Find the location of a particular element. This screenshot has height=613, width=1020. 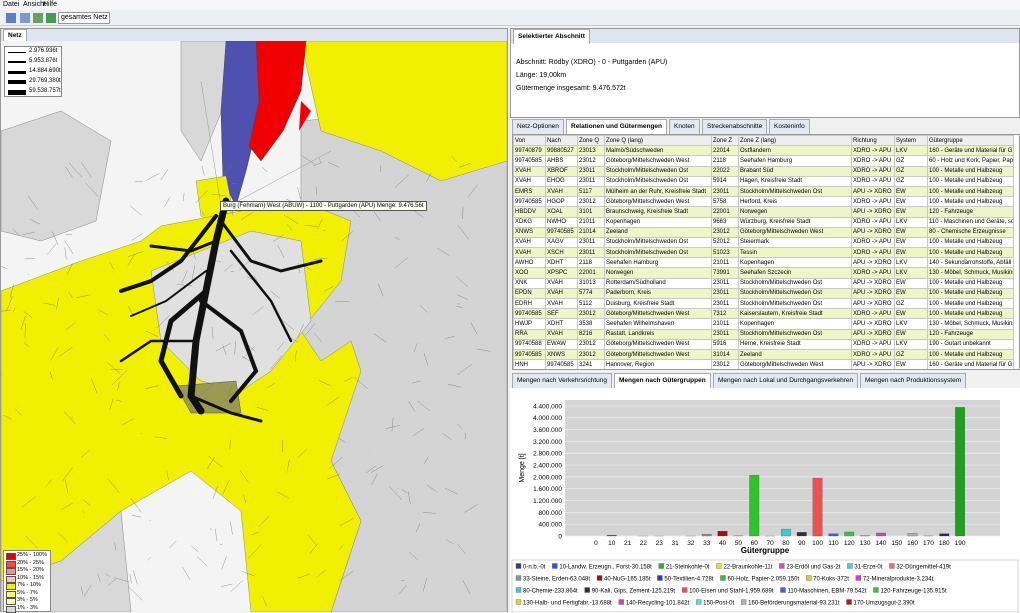

table-cell: XVAH is located at coordinates (530, 181).